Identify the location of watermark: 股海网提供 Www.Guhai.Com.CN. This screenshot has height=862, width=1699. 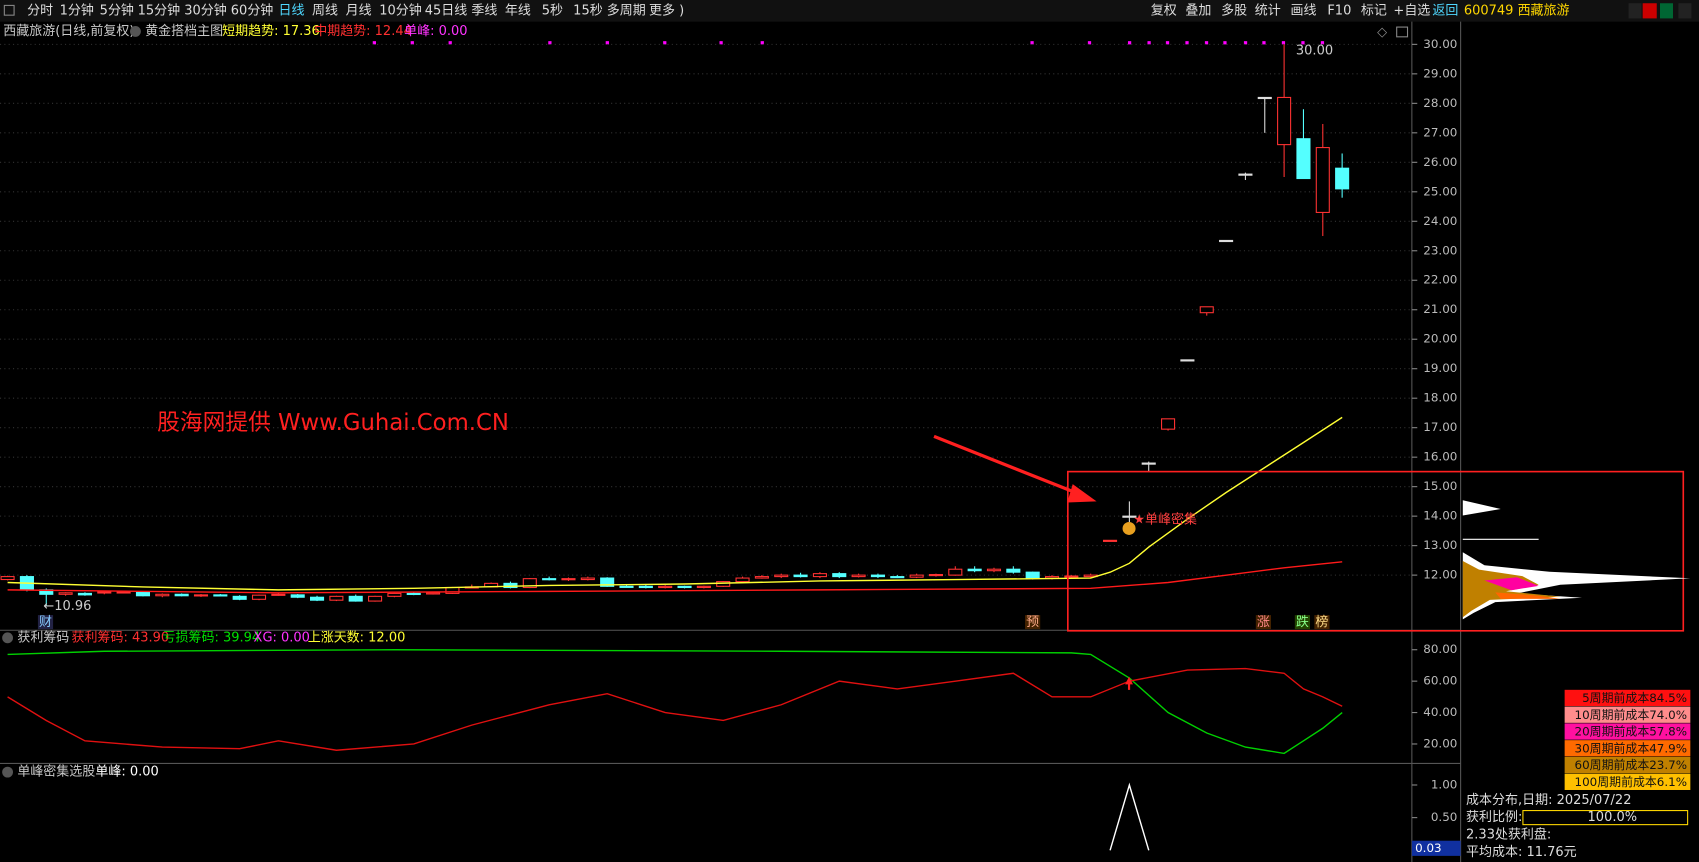
(333, 423).